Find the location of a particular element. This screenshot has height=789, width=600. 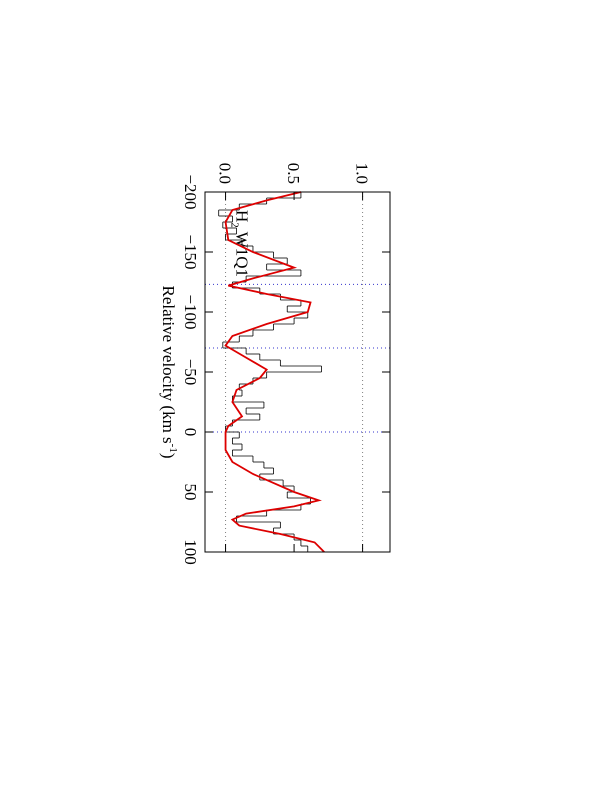

x-tick-label: −200 is located at coordinates (190, 191).